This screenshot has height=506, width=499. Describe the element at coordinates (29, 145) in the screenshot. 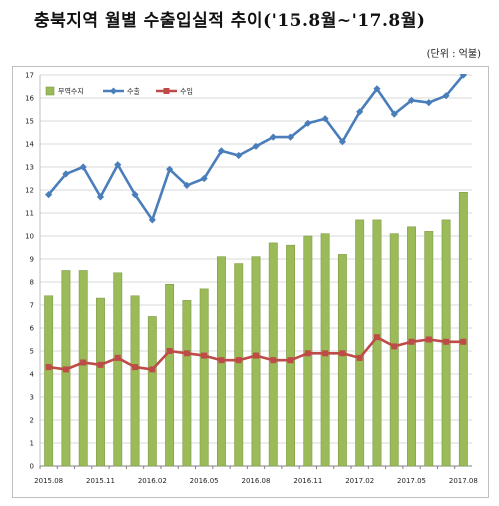

I see `y-tick-label: 14` at that location.